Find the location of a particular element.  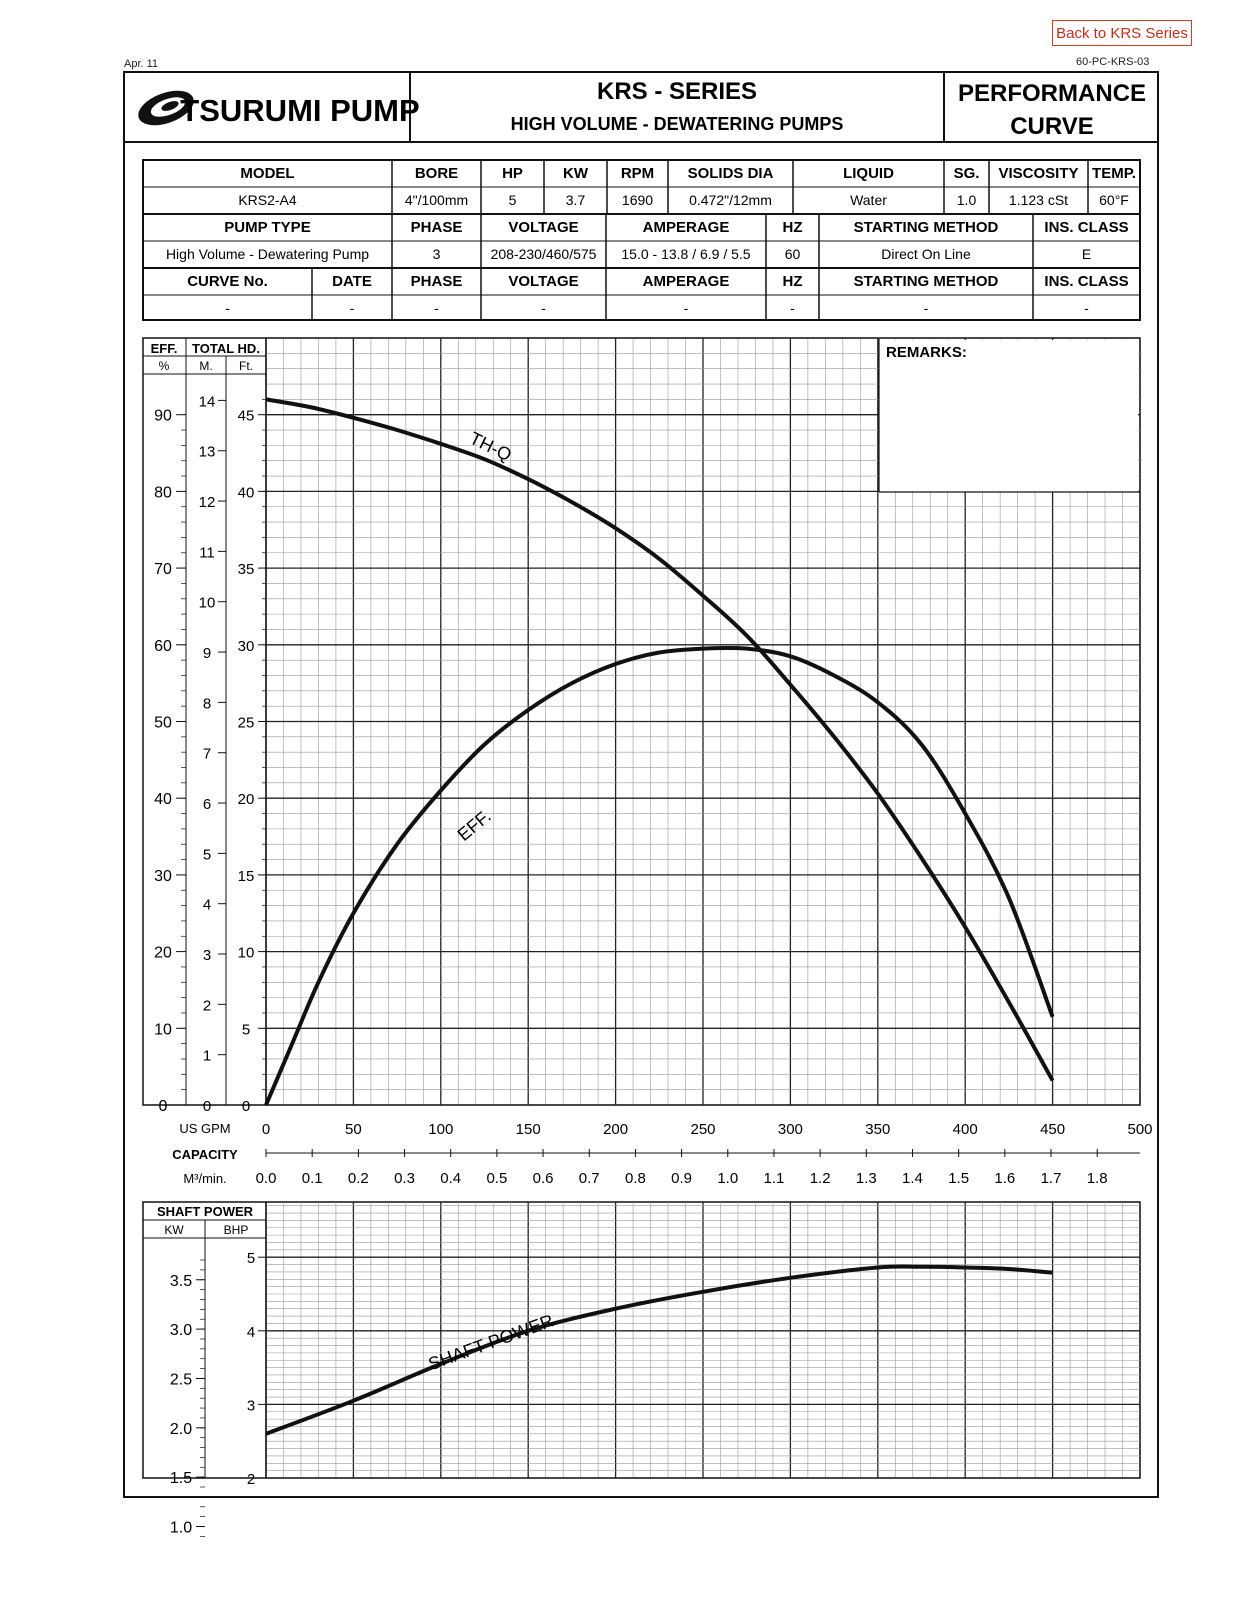

head-axis-header: TOTAL HD. is located at coordinates (226, 348).